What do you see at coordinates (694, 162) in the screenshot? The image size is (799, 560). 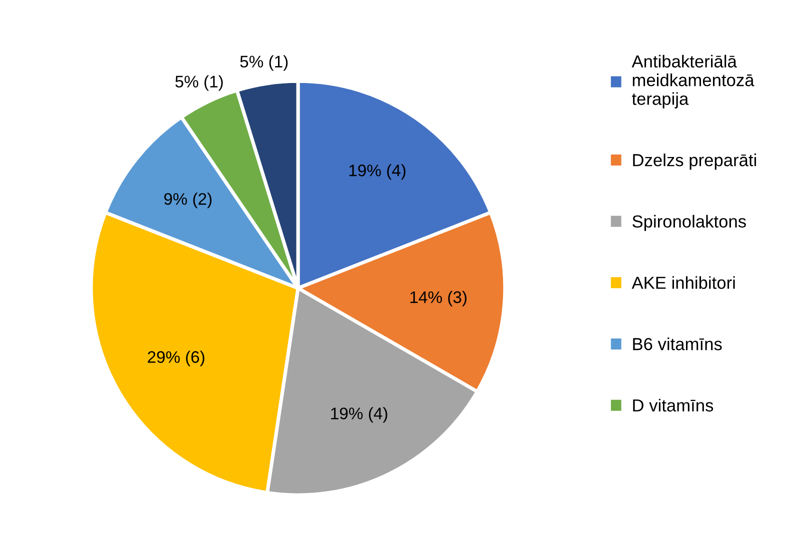 I see `legend-label: Dzelzs preparāti` at bounding box center [694, 162].